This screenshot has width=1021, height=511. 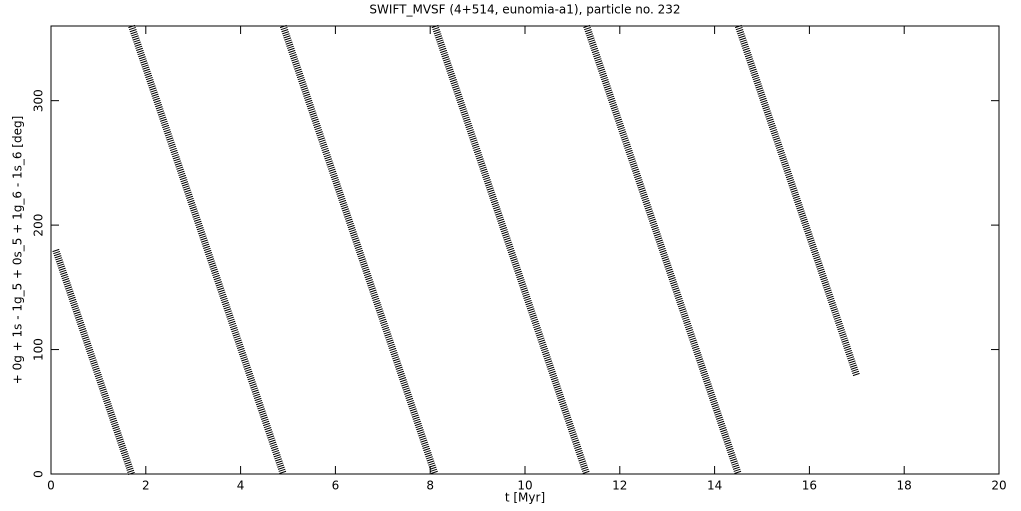 I want to click on x-tick-label: 12, so click(x=619, y=486).